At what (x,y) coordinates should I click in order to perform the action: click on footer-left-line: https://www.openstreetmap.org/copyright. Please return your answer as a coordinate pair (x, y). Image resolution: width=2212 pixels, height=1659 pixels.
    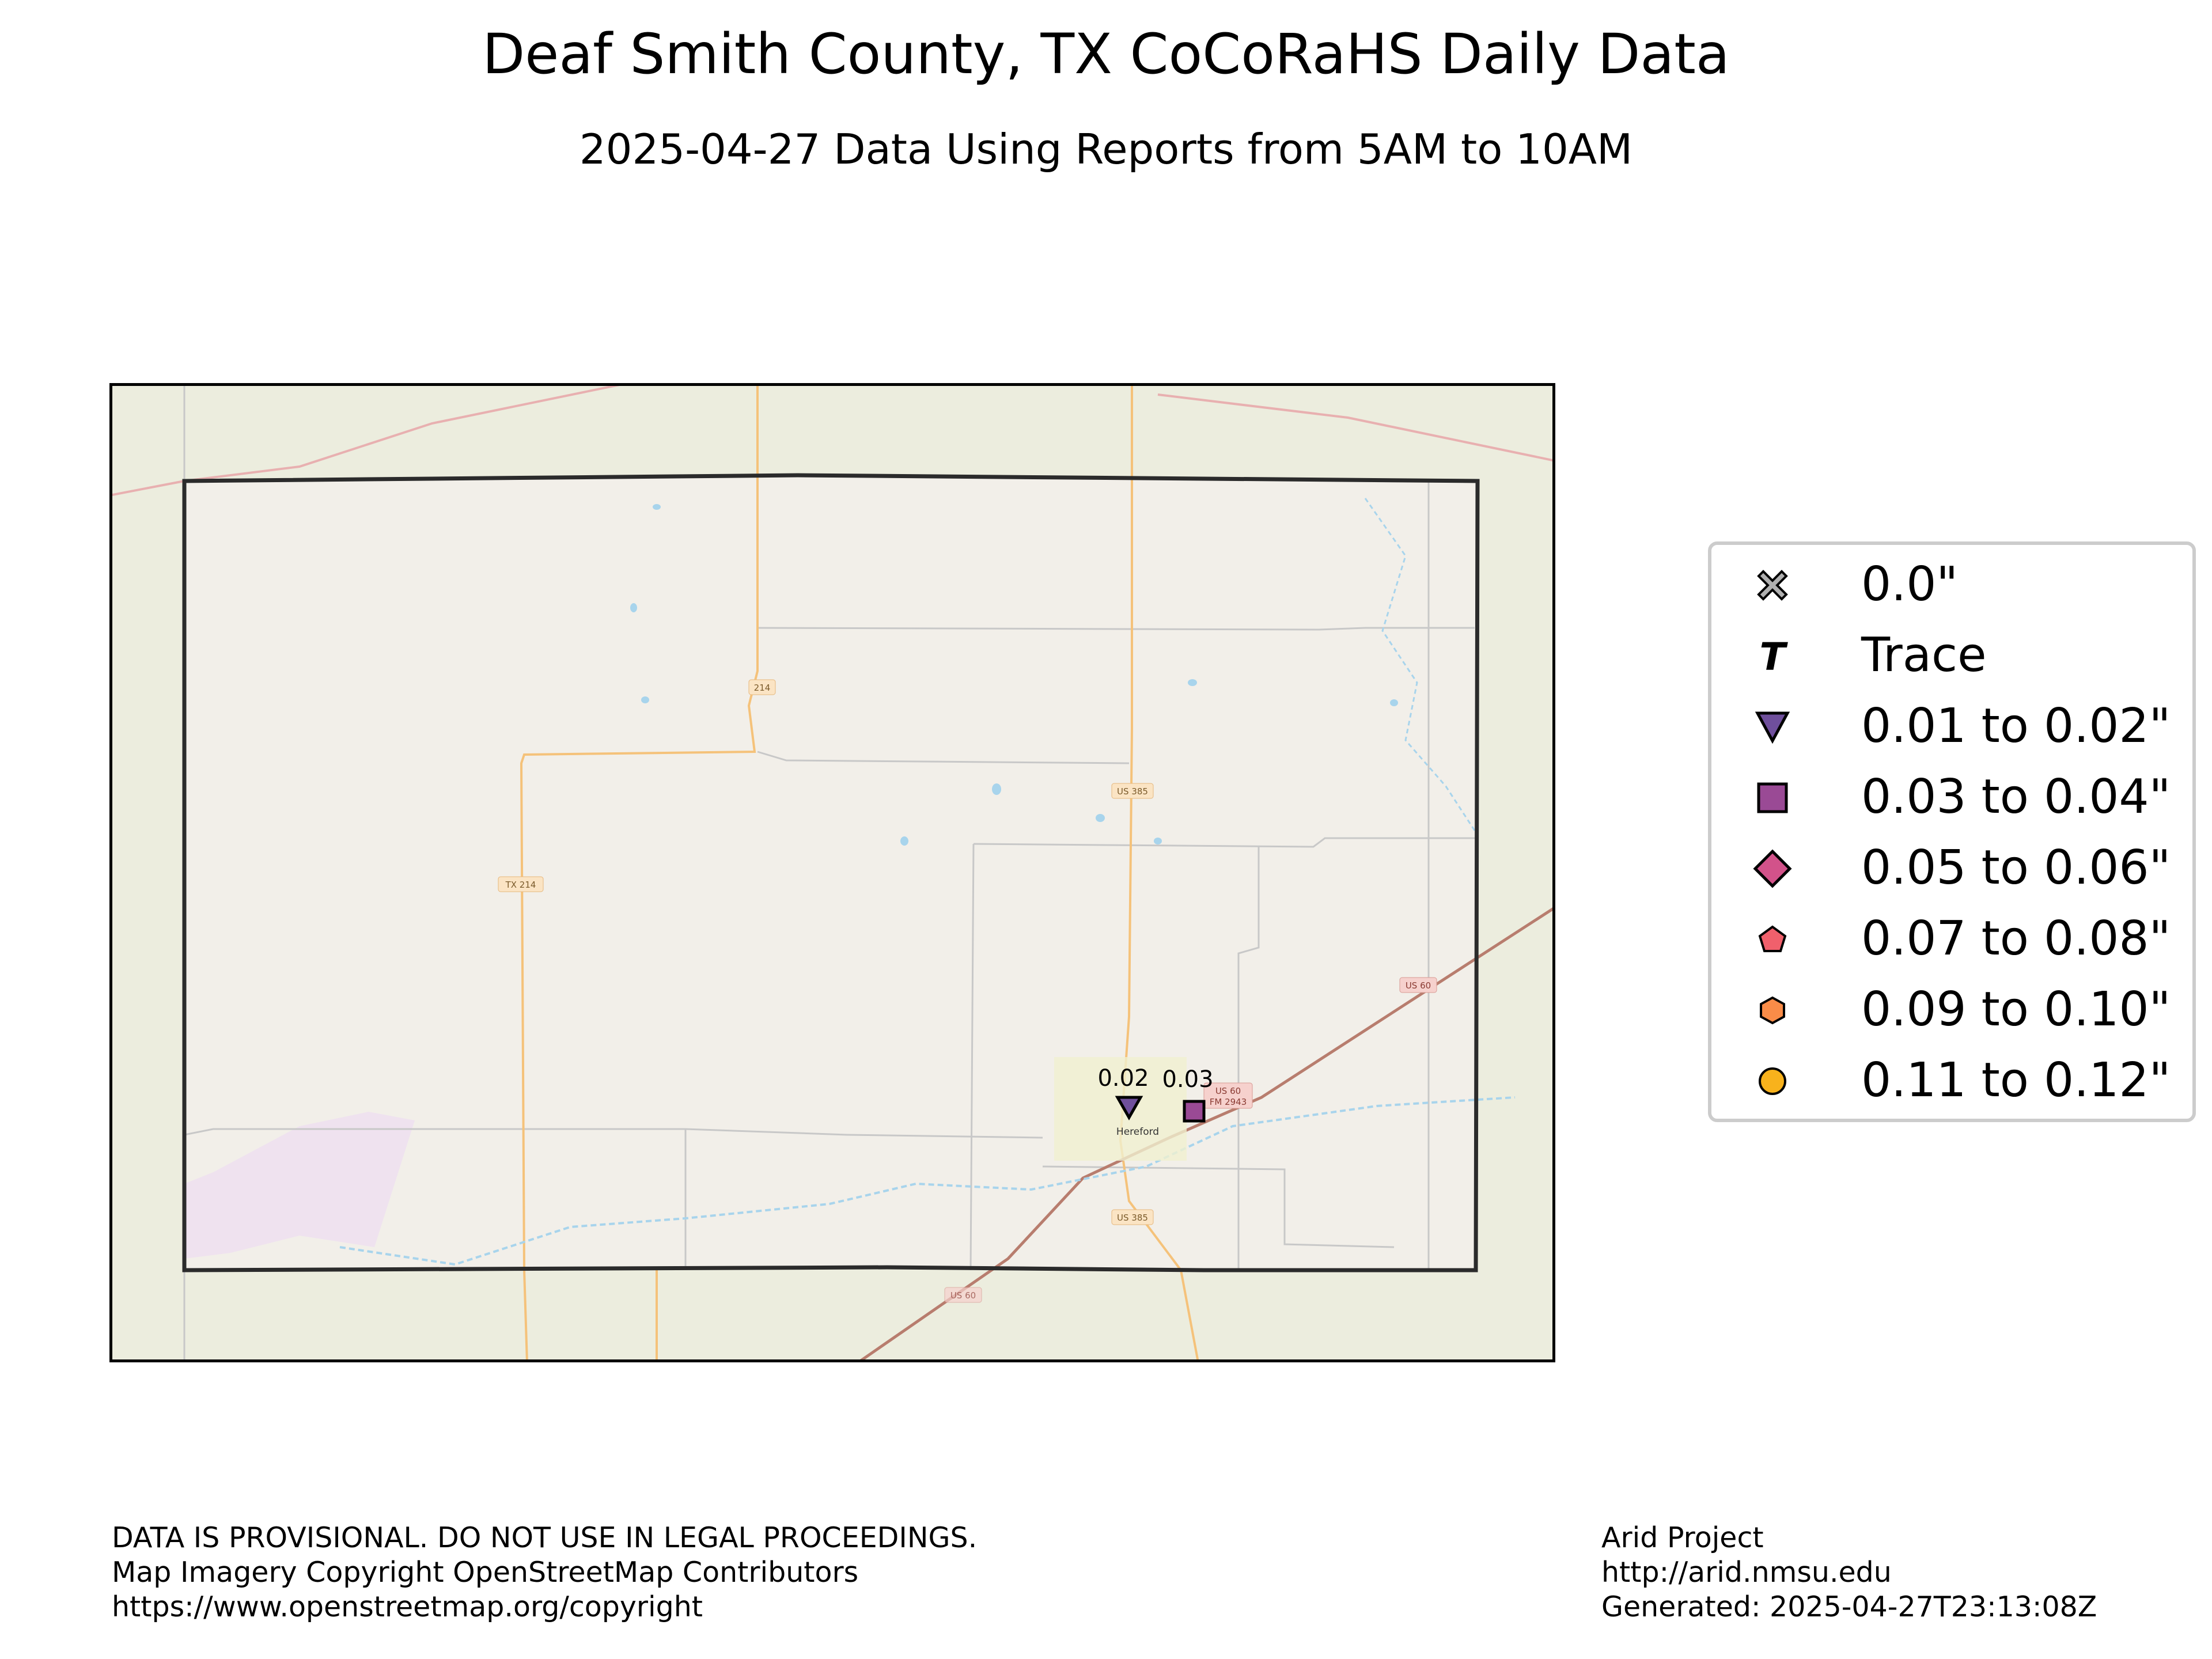
    Looking at the image, I should click on (407, 1606).